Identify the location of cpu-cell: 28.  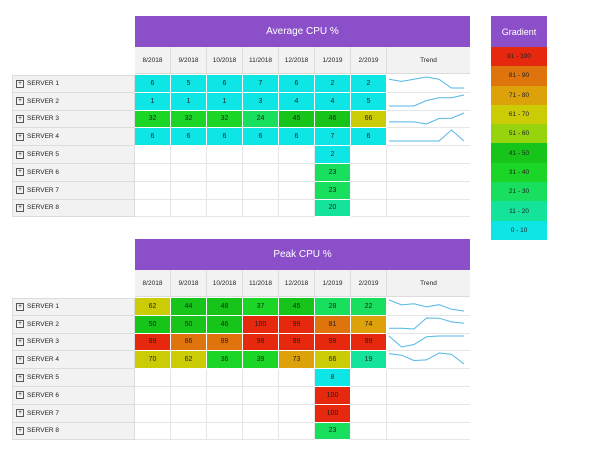
(333, 307).